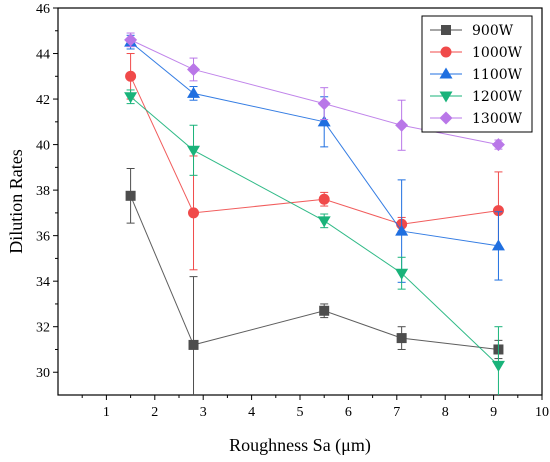  What do you see at coordinates (43, 191) in the screenshot?
I see `y-tick-label: 38` at bounding box center [43, 191].